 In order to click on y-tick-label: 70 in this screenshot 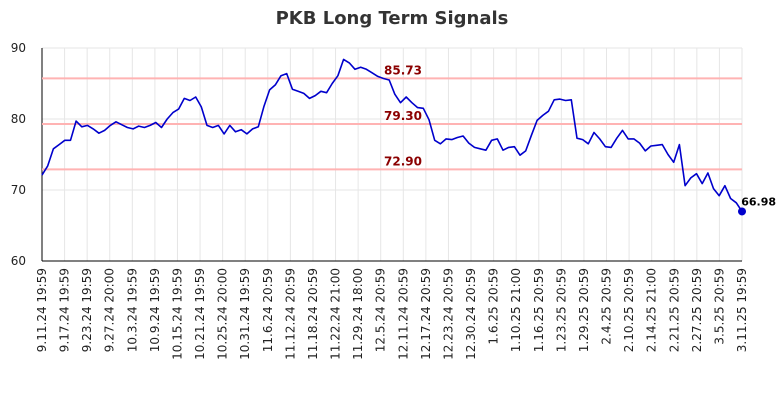, I will do `click(18, 190)`.